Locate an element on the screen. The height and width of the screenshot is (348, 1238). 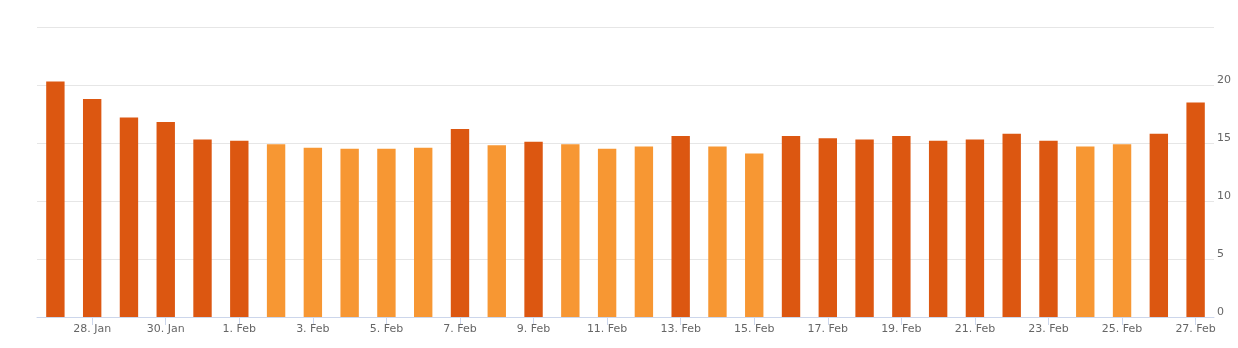
x-tick-label: 7. Feb is located at coordinates (460, 328).